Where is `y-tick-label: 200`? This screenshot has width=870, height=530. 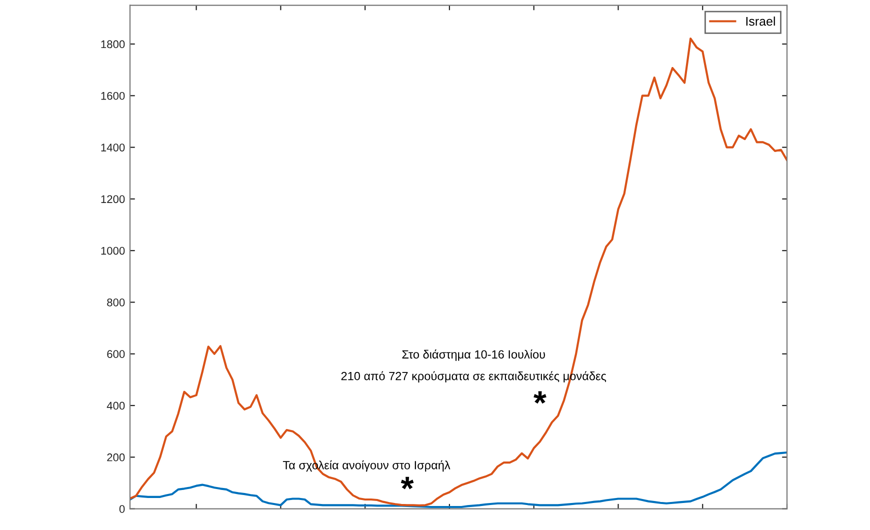
y-tick-label: 200 is located at coordinates (116, 457).